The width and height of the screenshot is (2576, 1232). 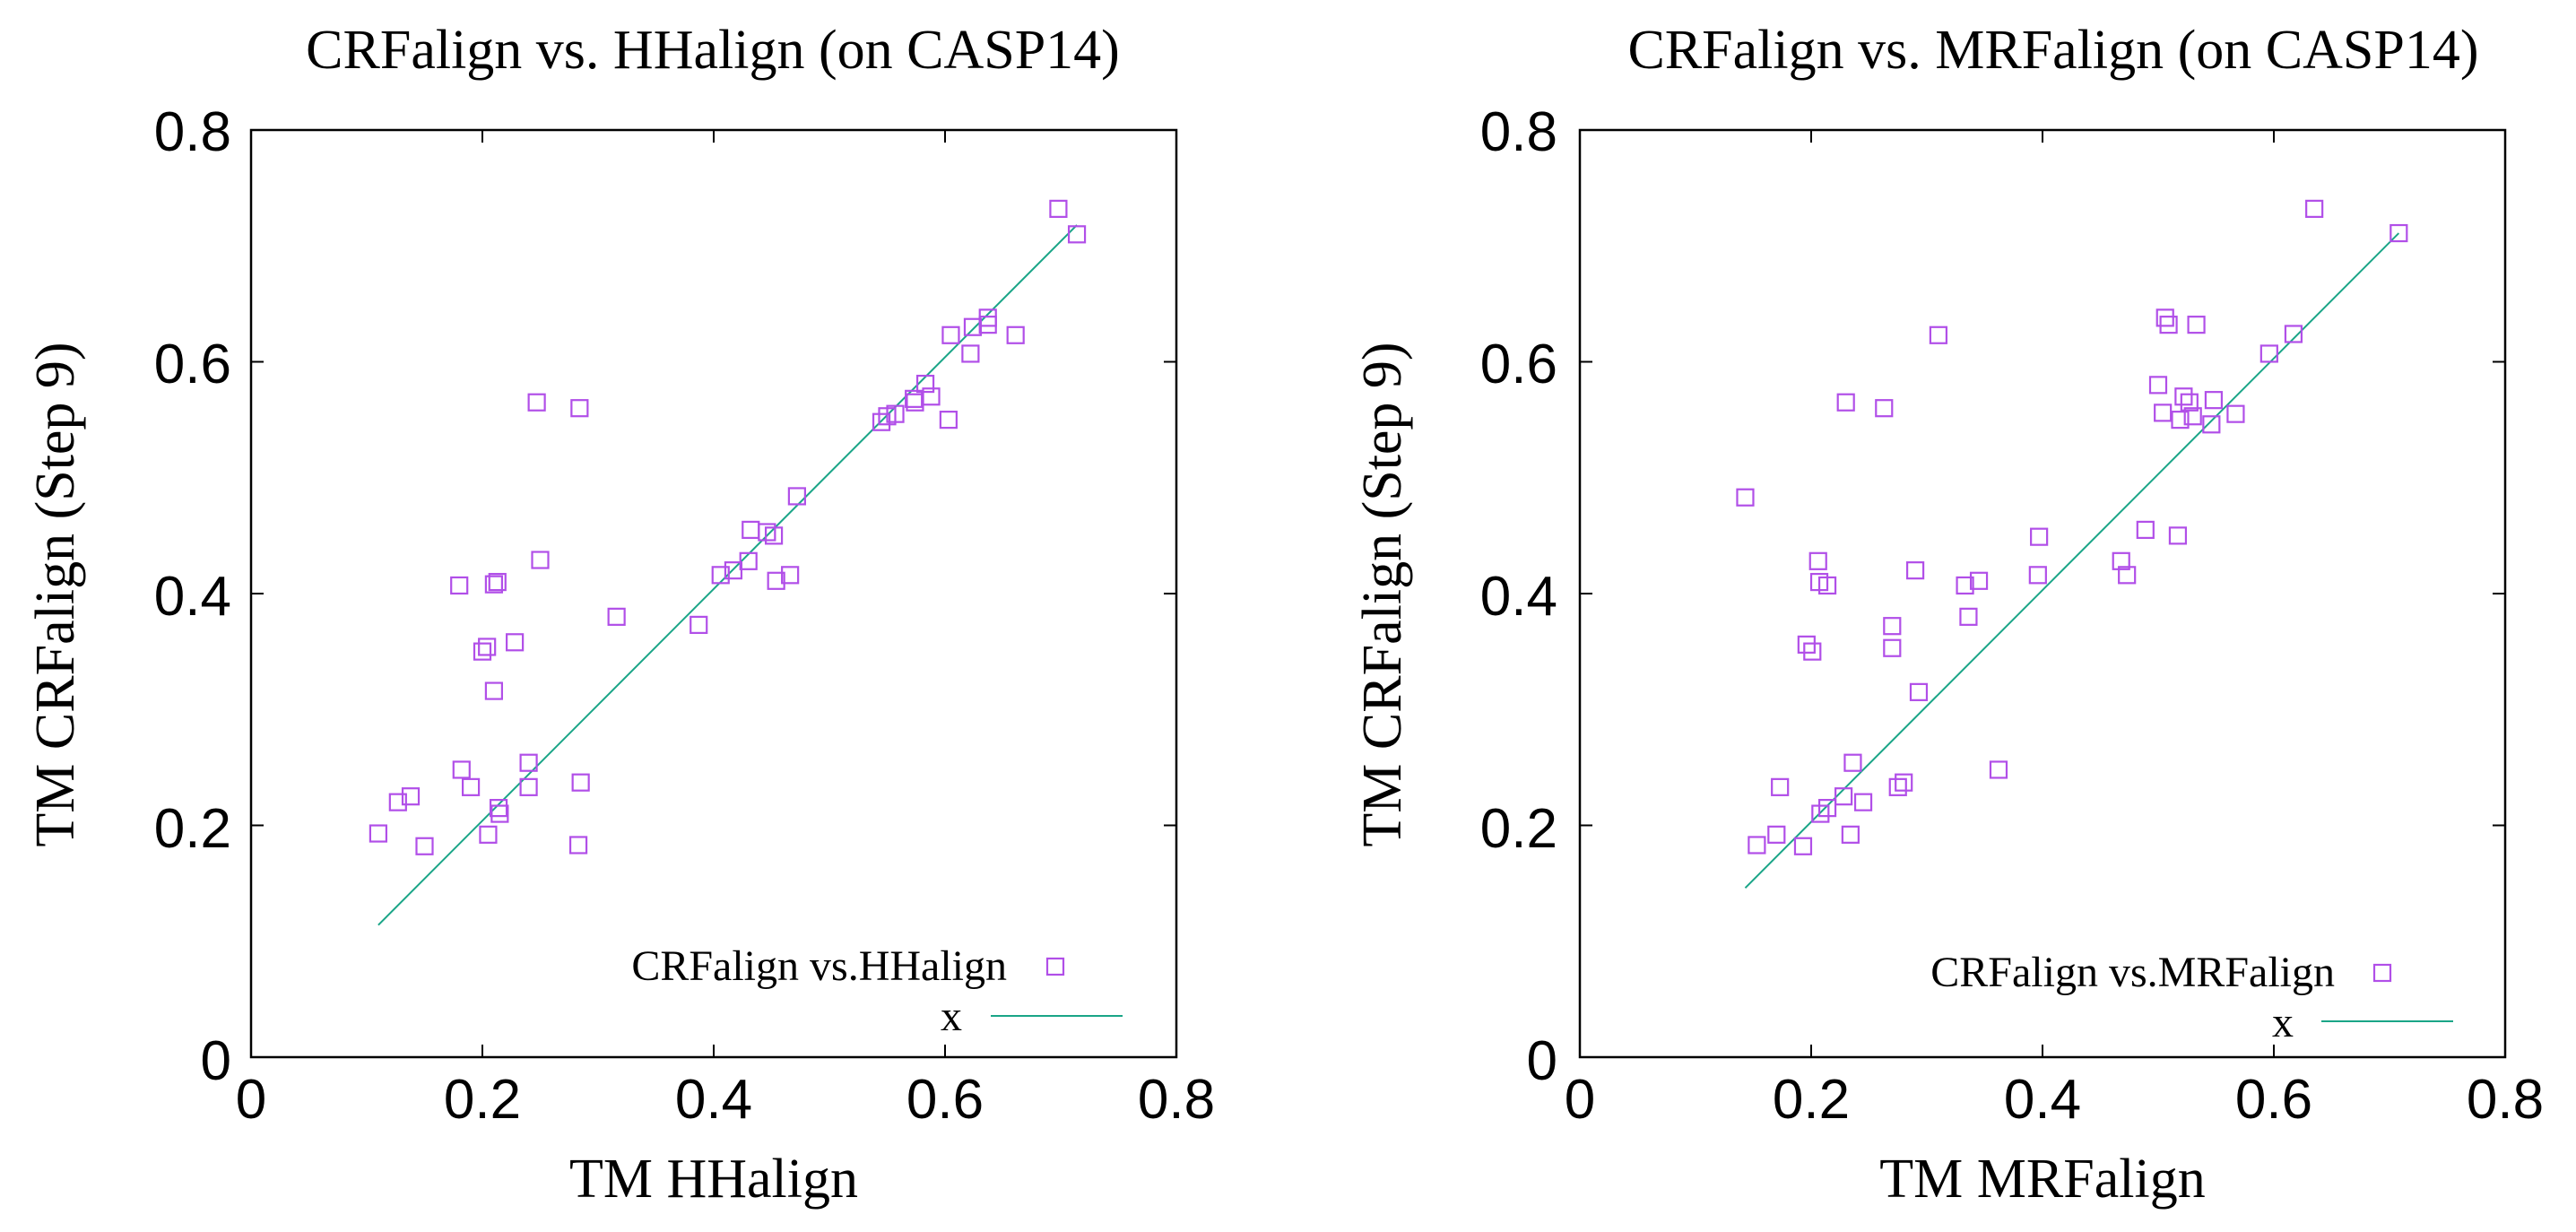 What do you see at coordinates (55, 594) in the screenshot?
I see `y-axis-label: TM CRFalign (Step 9)` at bounding box center [55, 594].